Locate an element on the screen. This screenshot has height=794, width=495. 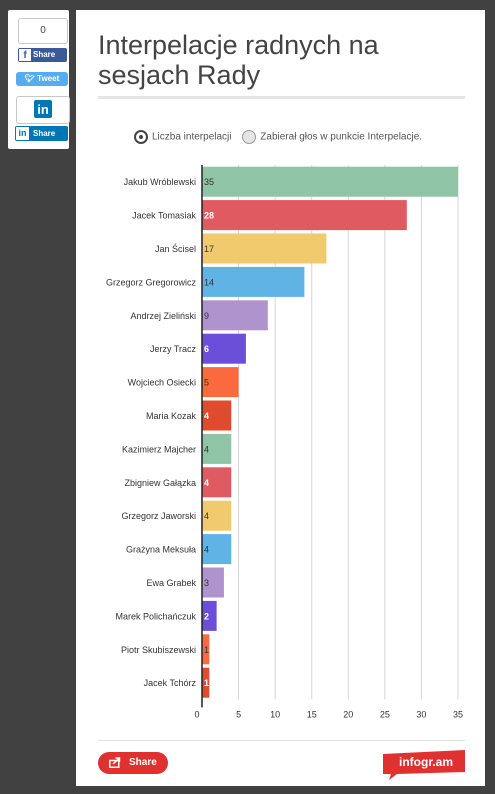
category-label: Jacek Tomasiak is located at coordinates (164, 216).